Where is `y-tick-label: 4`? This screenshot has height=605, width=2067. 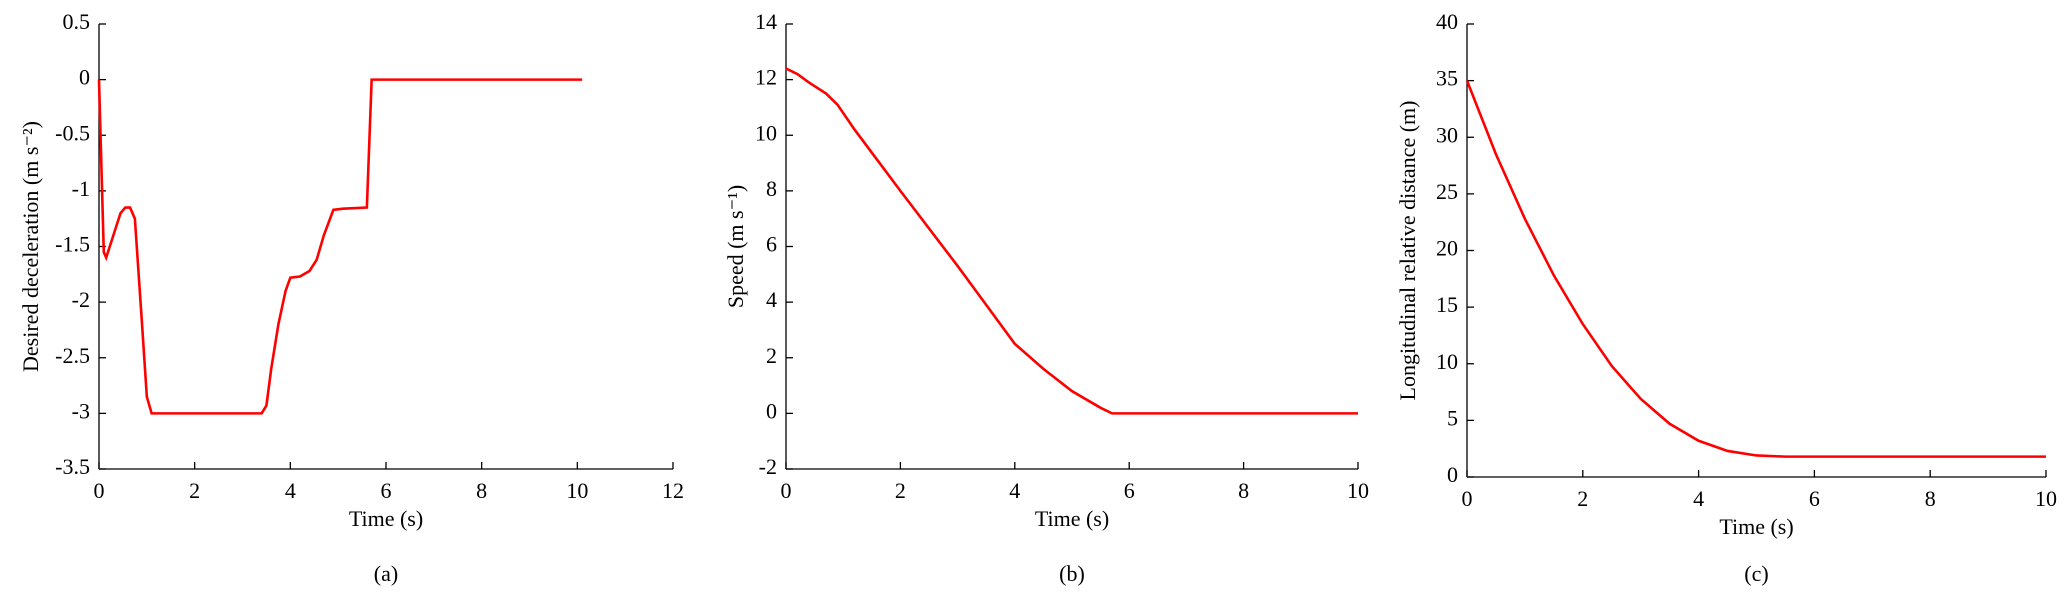 y-tick-label: 4 is located at coordinates (771, 299).